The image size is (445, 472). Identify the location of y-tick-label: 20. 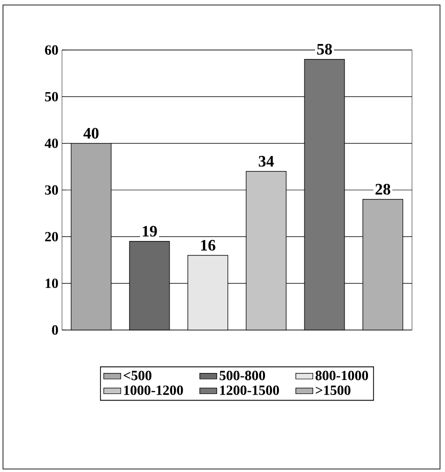
(51, 237).